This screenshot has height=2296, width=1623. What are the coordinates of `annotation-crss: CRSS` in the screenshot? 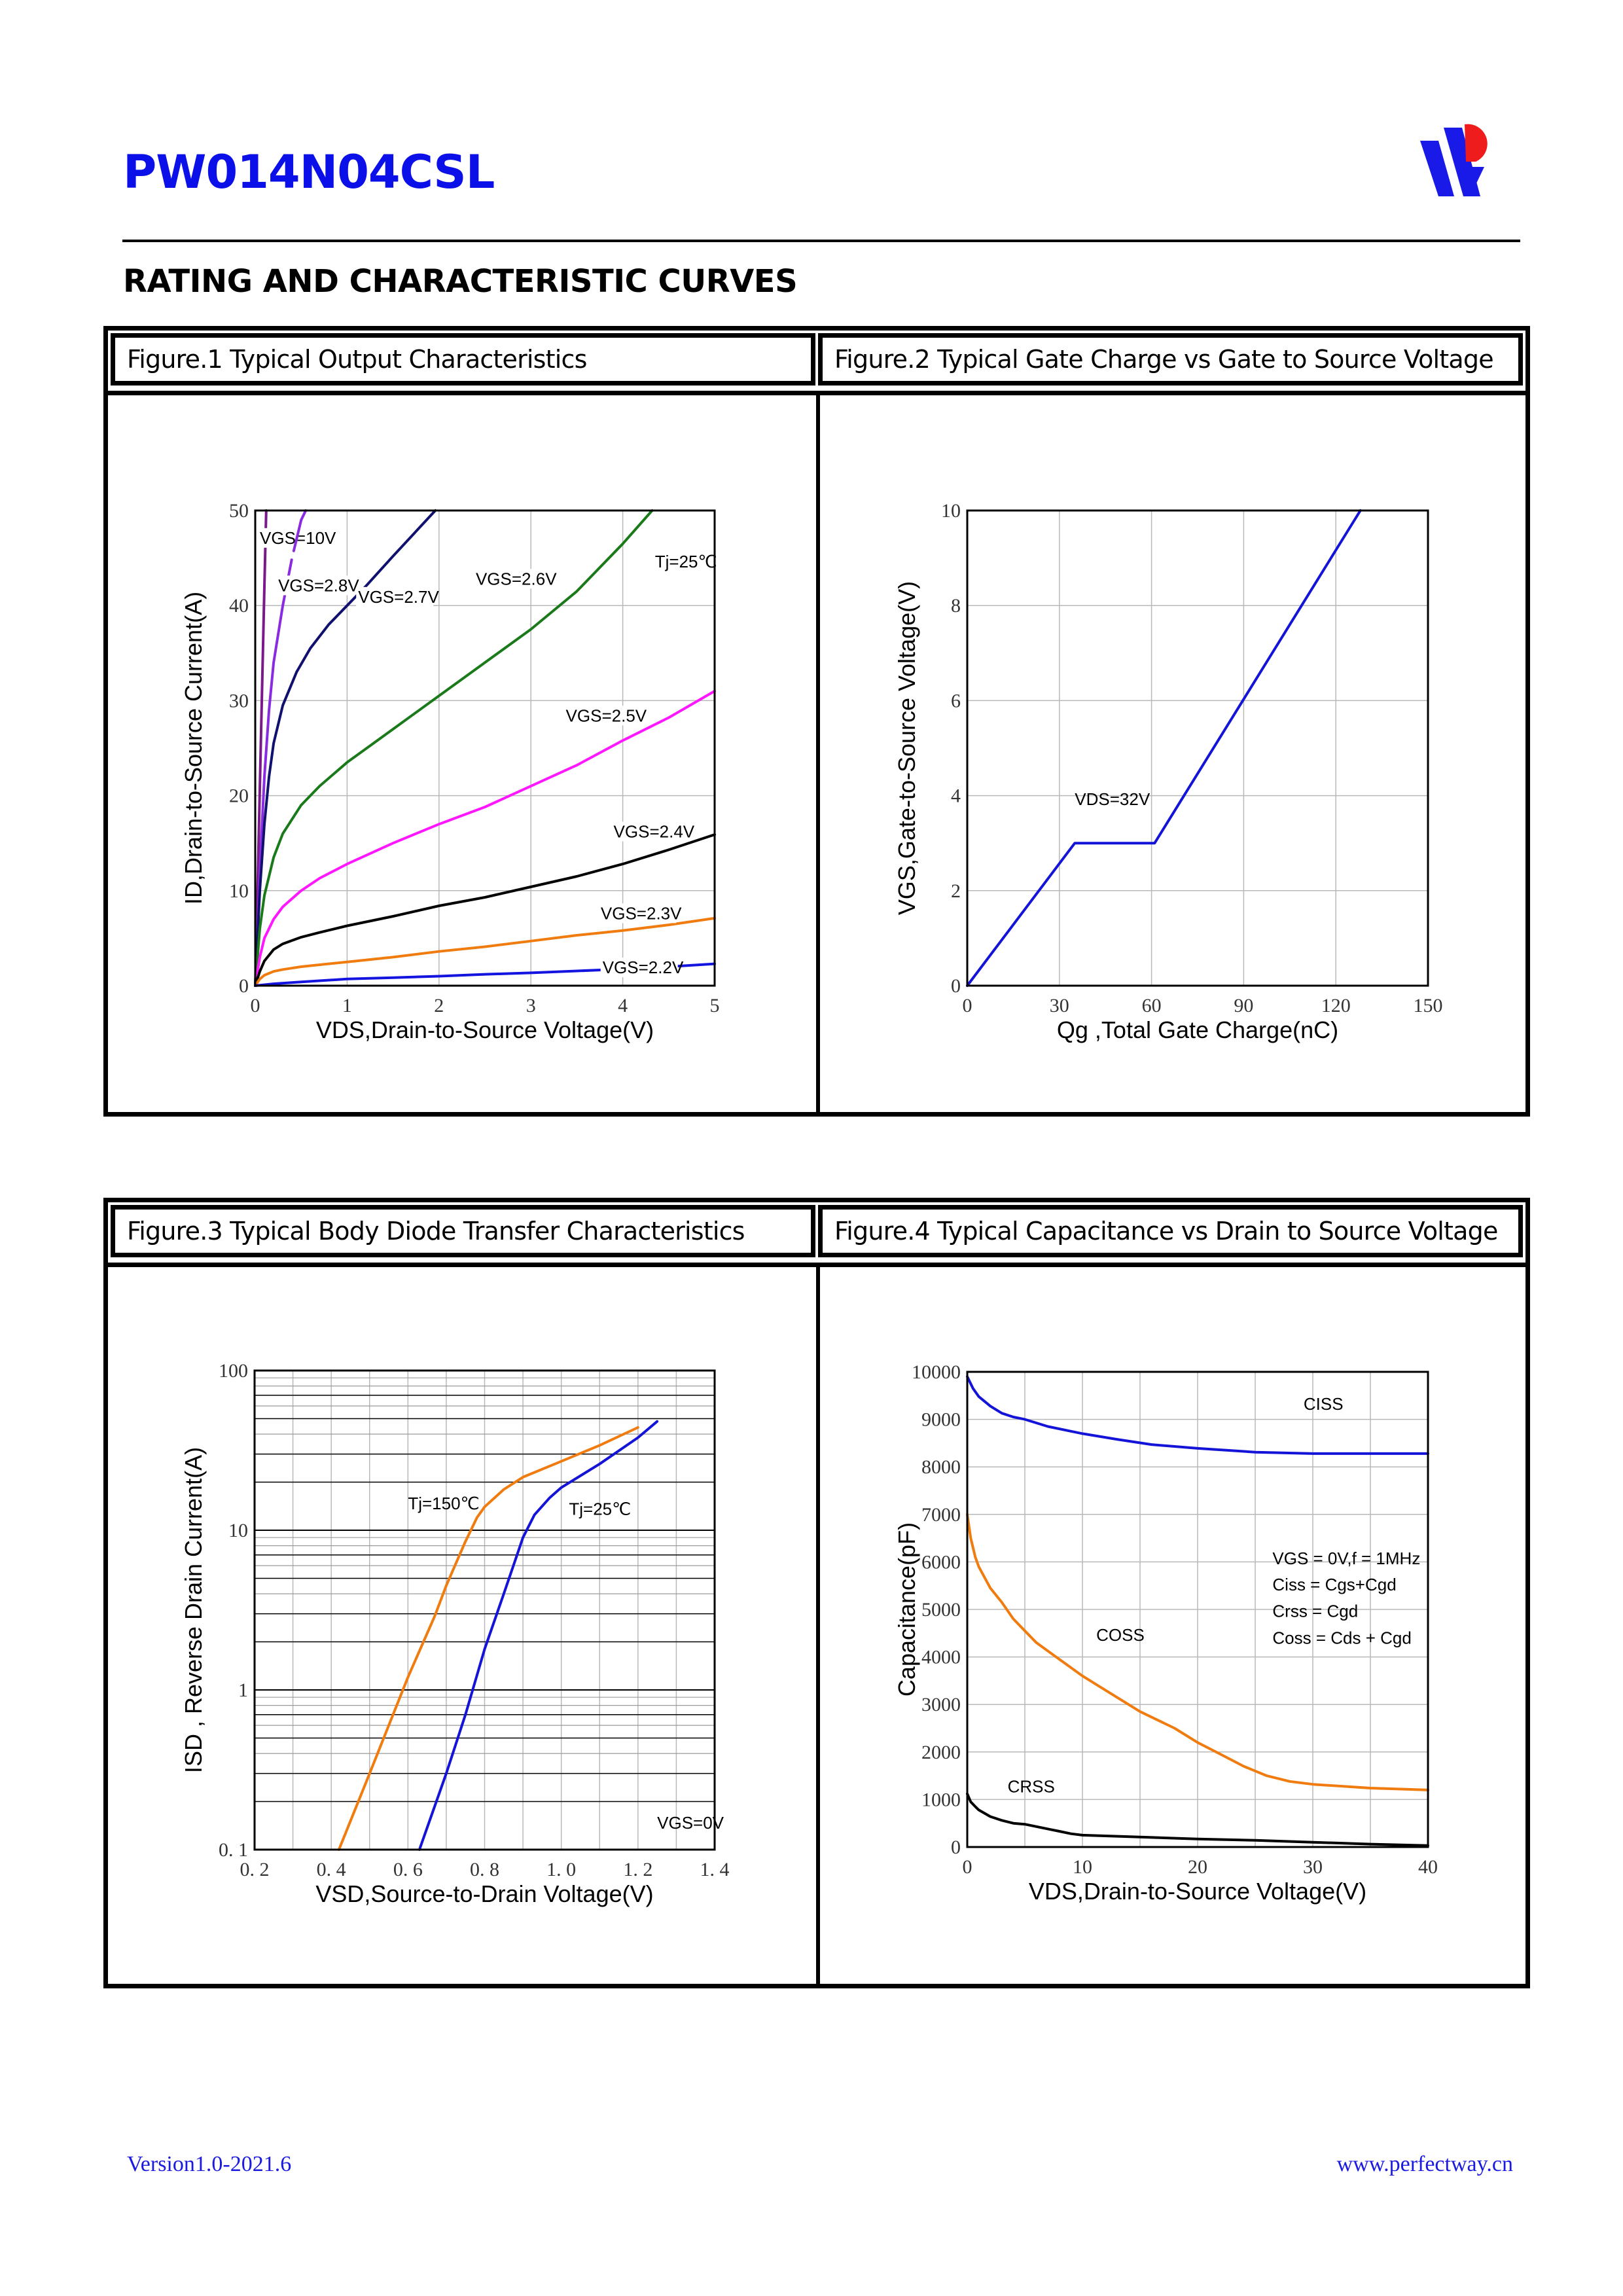 It's located at (1031, 1787).